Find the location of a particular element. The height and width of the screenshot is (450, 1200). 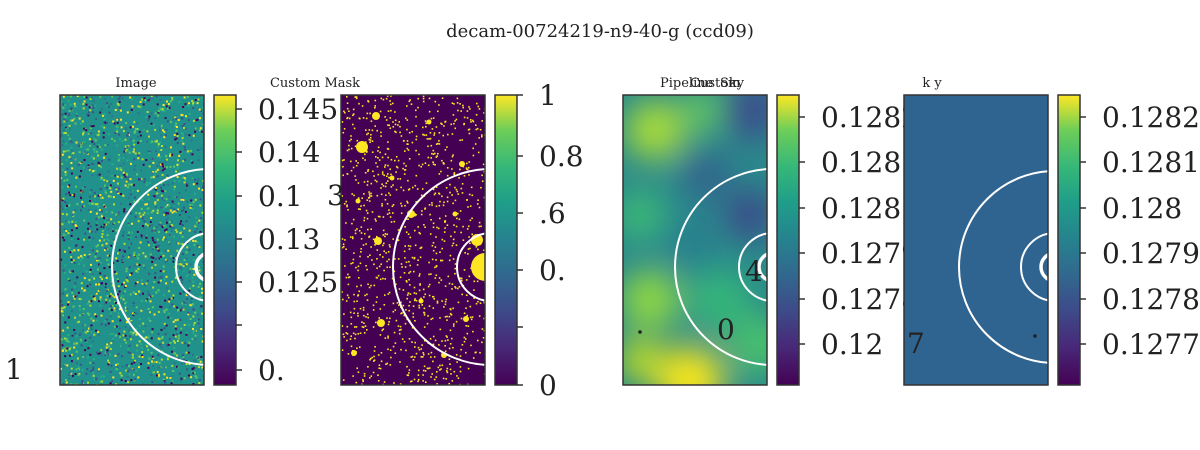

stray-label: 4 is located at coordinates (754, 271).